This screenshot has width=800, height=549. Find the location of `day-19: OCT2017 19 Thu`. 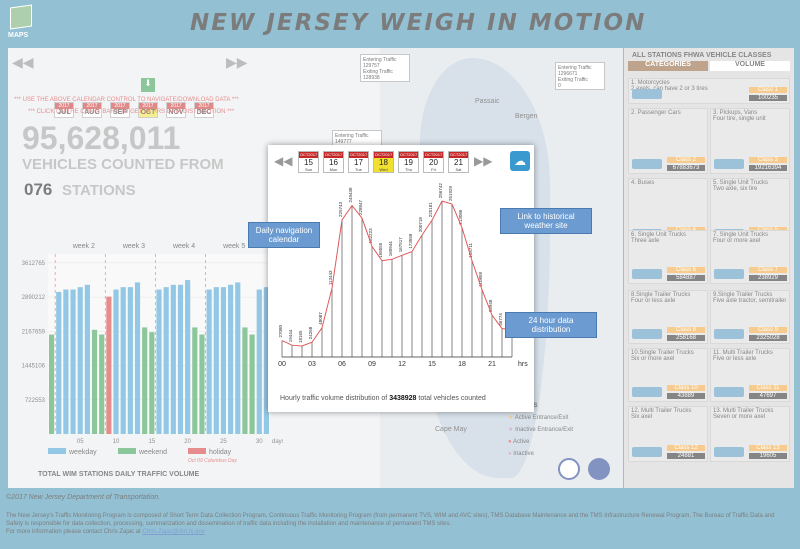

day-19: OCT2017 19 Thu is located at coordinates (408, 162).